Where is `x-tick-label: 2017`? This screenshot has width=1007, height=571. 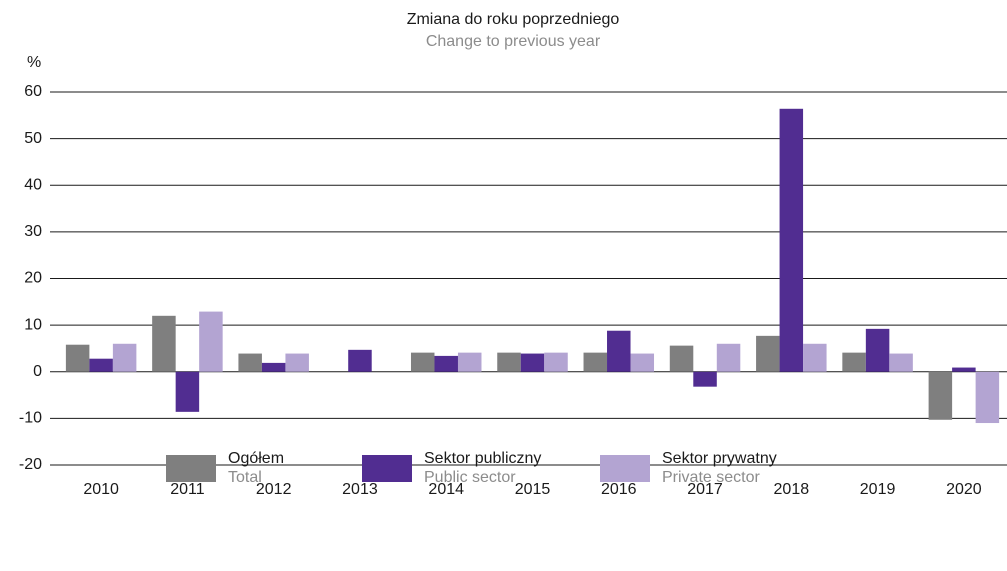 x-tick-label: 2017 is located at coordinates (705, 489).